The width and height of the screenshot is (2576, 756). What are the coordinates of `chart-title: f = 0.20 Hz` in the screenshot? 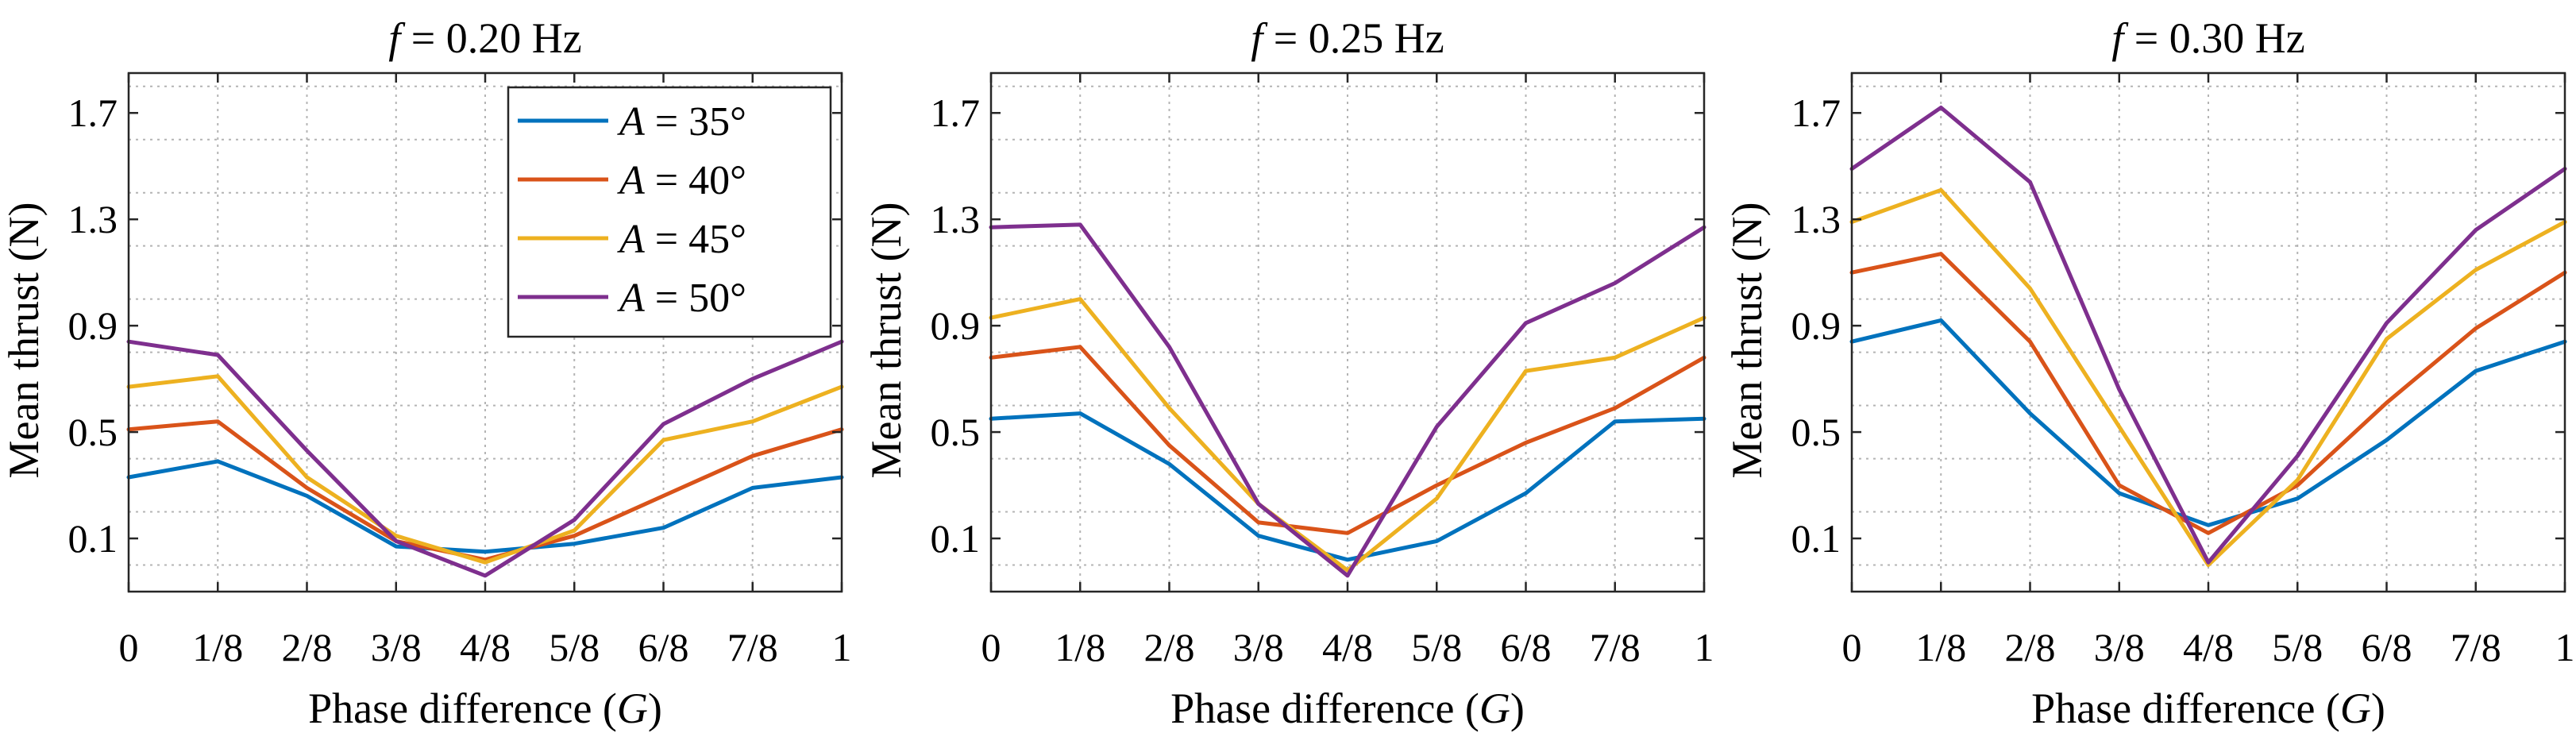 It's located at (485, 38).